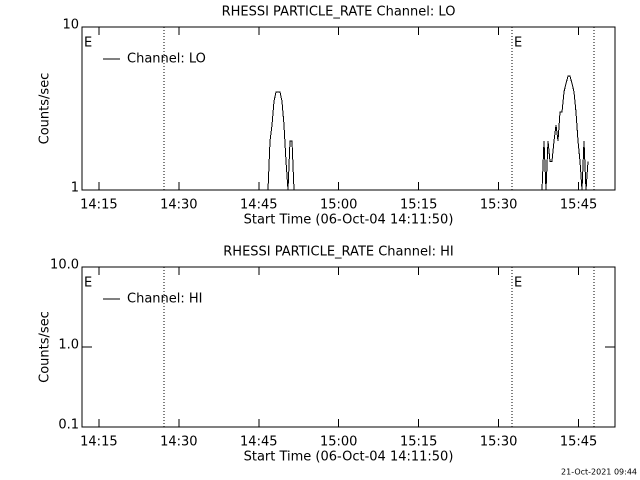 The image size is (640, 480). Describe the element at coordinates (75, 188) in the screenshot. I see `y-tick-label: 1` at that location.